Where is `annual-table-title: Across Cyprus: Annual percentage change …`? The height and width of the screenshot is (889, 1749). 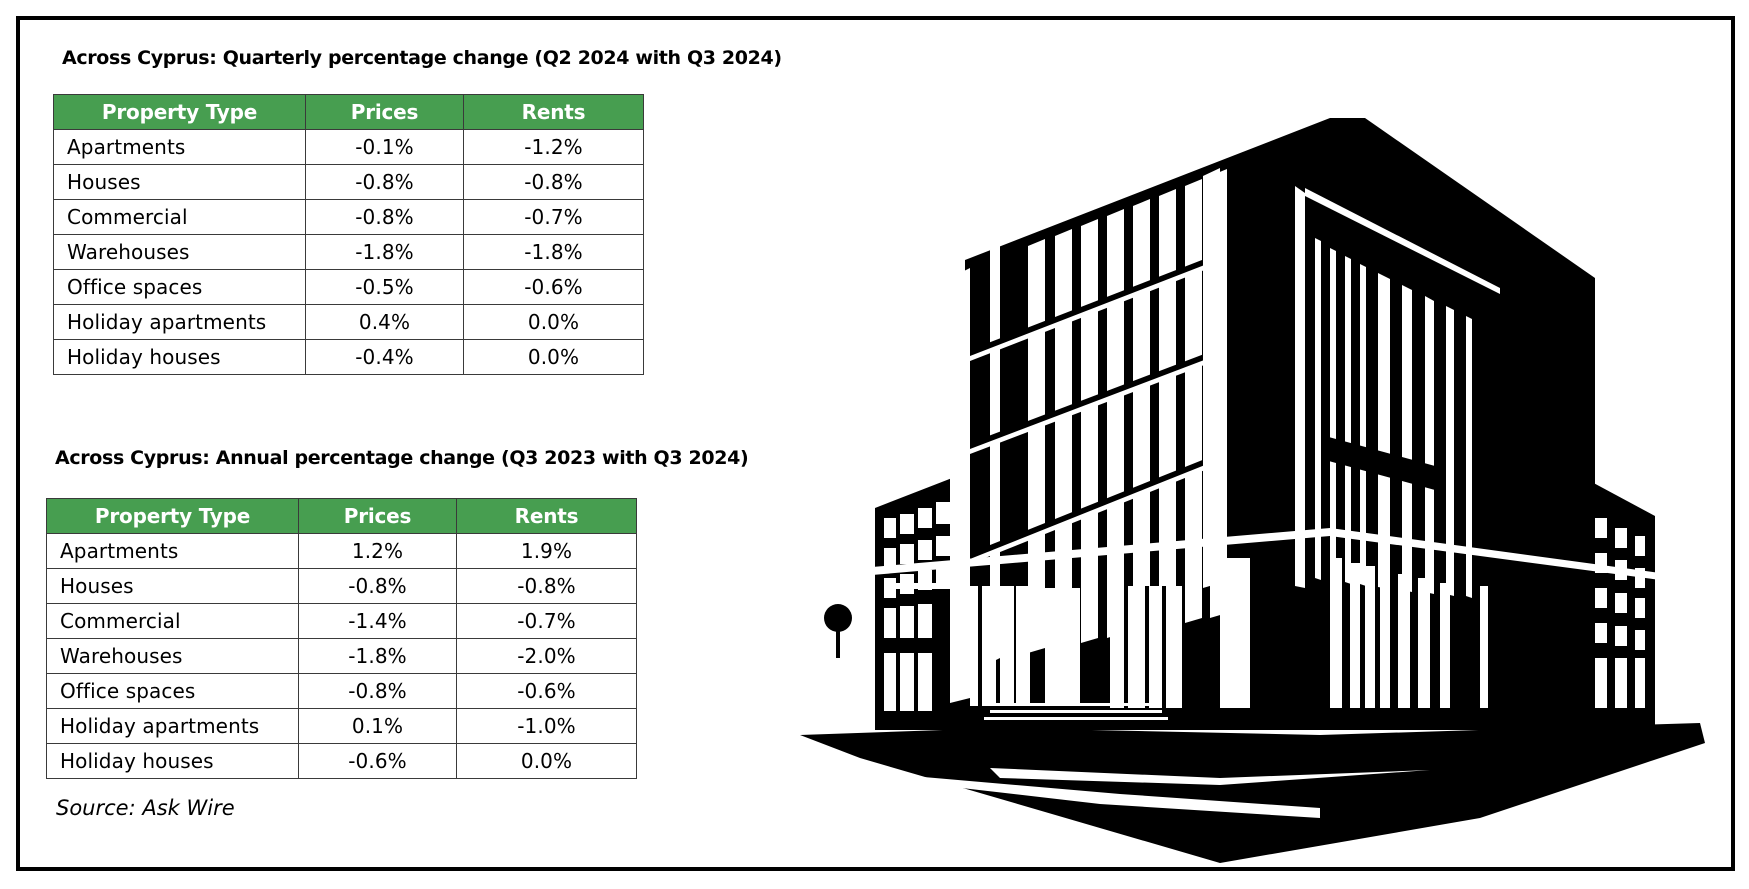 annual-table-title: Across Cyprus: Annual percentage change … is located at coordinates (402, 458).